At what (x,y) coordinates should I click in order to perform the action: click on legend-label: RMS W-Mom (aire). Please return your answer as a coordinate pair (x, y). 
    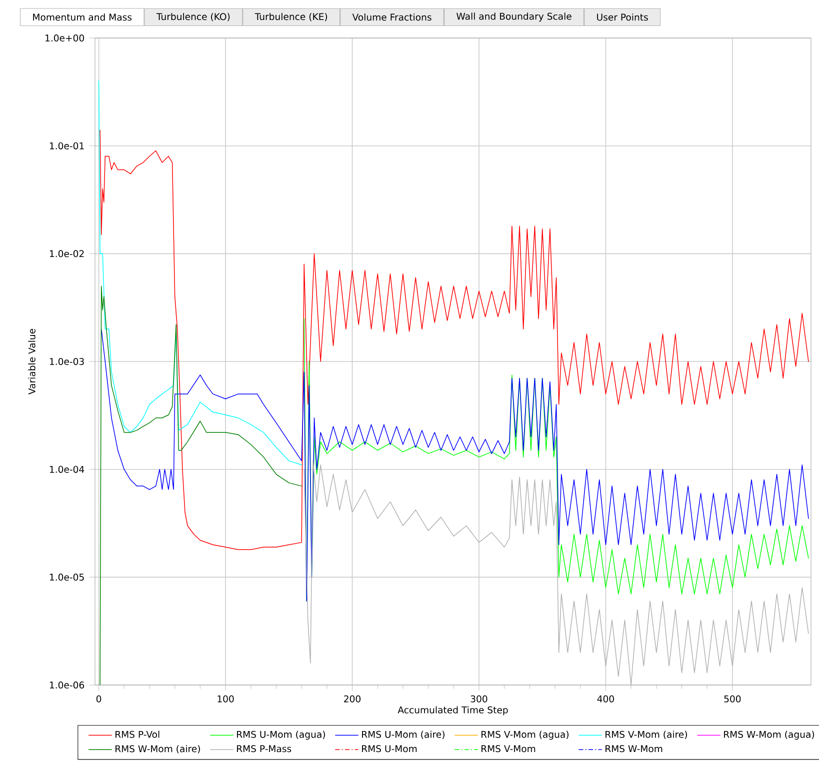
    Looking at the image, I should click on (158, 749).